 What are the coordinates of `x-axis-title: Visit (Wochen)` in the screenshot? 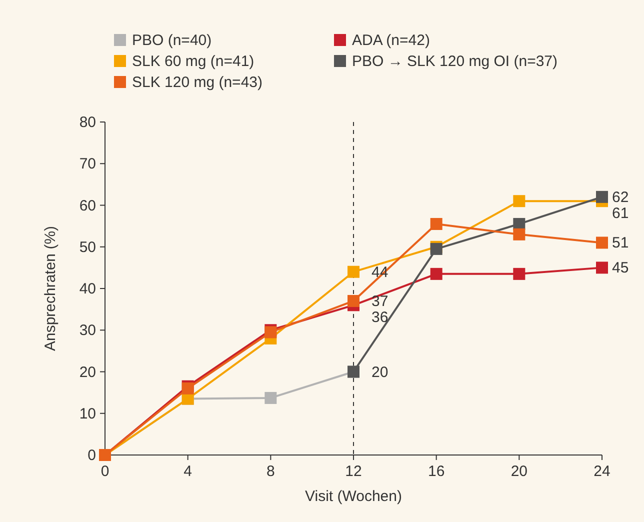 It's located at (353, 496).